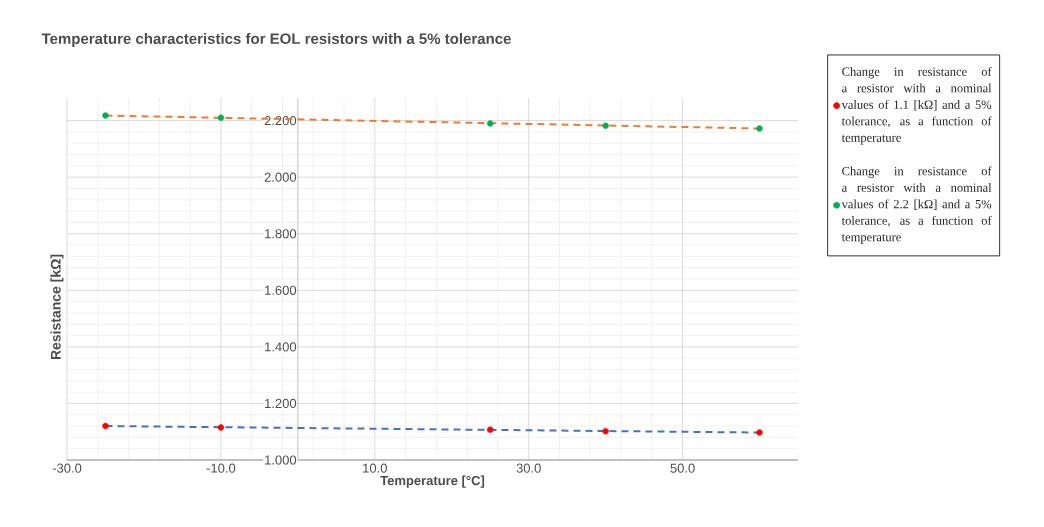 This screenshot has width=1044, height=527. Describe the element at coordinates (281, 460) in the screenshot. I see `y-tick-label: 1.000` at that location.